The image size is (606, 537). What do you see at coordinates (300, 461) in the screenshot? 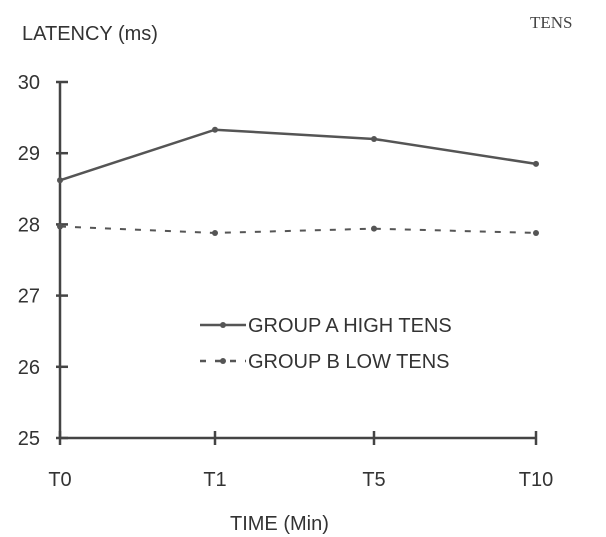
I see `x-ticks: T0 T1 T5 T10` at bounding box center [300, 461].